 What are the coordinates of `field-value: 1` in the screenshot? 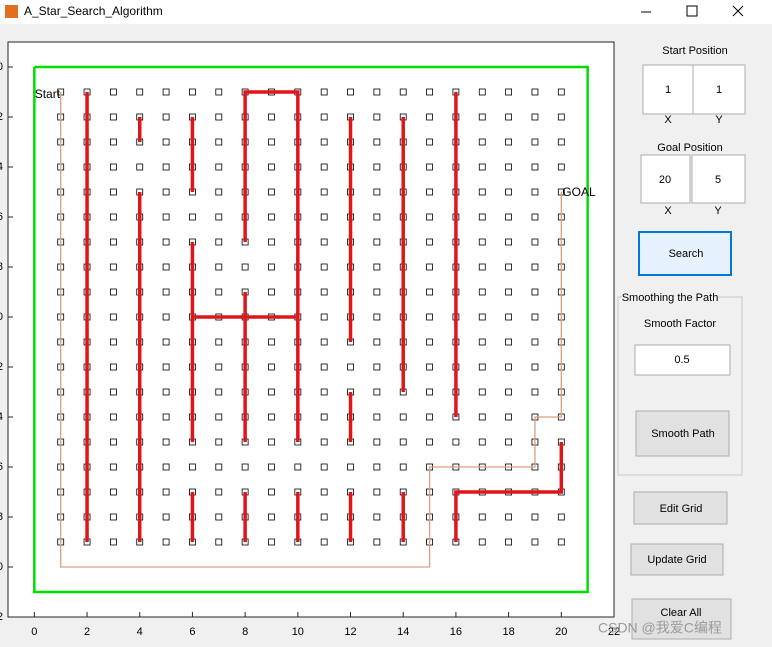 It's located at (719, 90).